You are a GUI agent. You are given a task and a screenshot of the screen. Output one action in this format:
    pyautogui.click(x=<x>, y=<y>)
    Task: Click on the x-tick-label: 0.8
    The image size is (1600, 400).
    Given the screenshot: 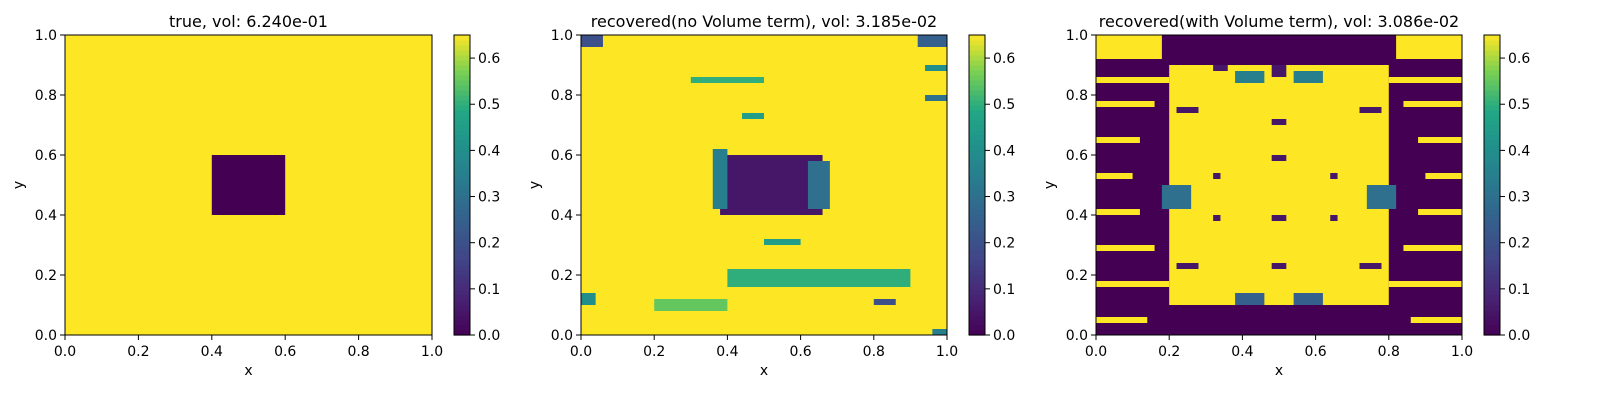 What is the action you would take?
    pyautogui.click(x=1389, y=352)
    